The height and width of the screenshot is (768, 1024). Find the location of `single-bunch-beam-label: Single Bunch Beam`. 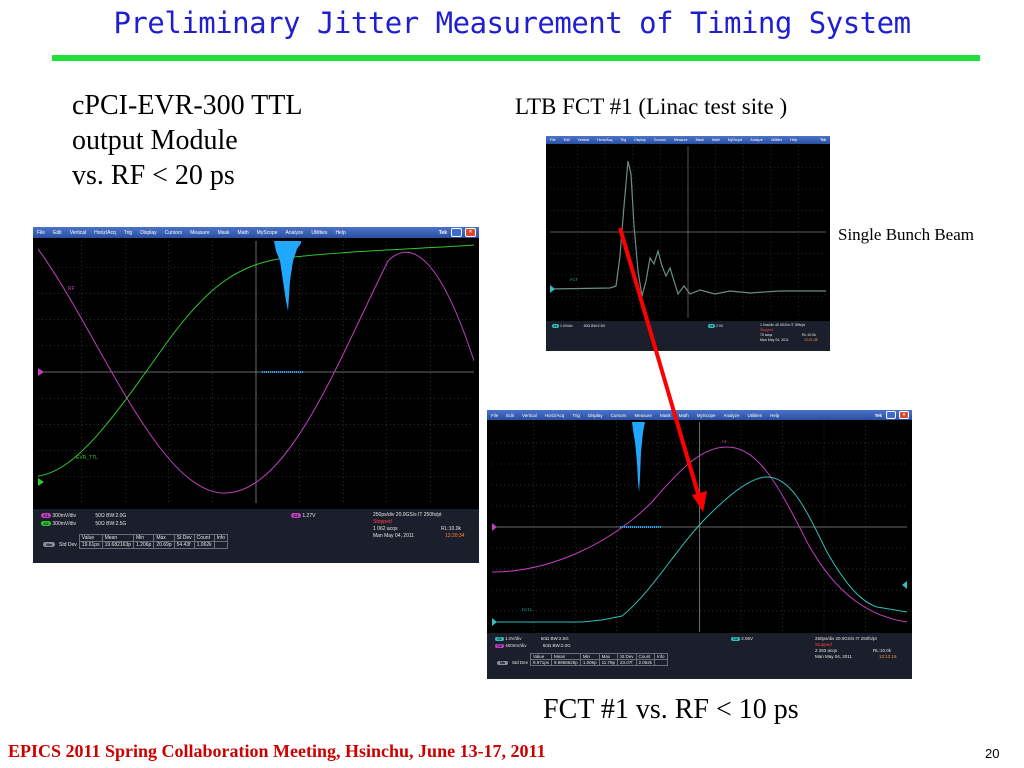

single-bunch-beam-label: Single Bunch Beam is located at coordinates (906, 234).